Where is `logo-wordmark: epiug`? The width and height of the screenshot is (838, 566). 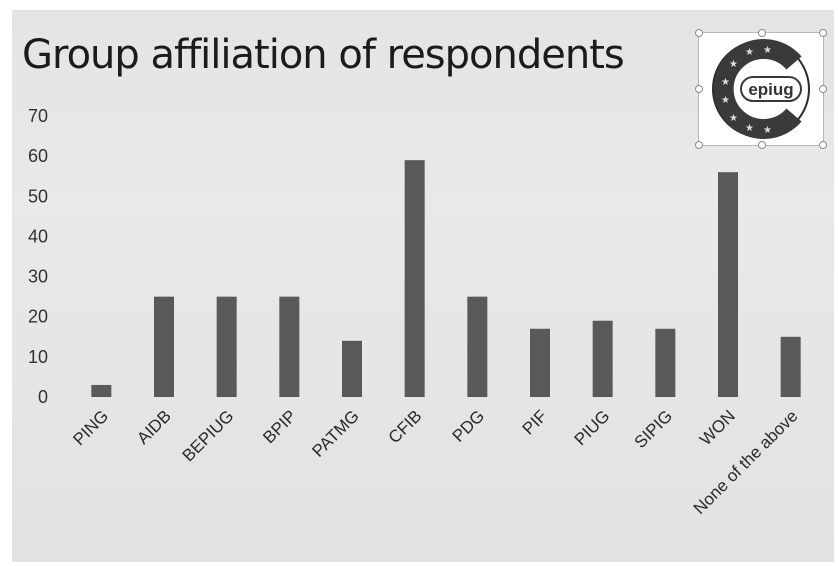 logo-wordmark: epiug is located at coordinates (770, 89).